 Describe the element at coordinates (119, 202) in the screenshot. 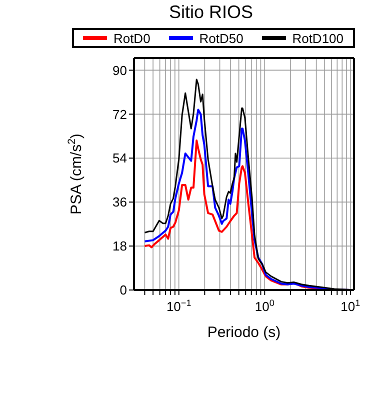

I see `y-tick-label: 36` at that location.